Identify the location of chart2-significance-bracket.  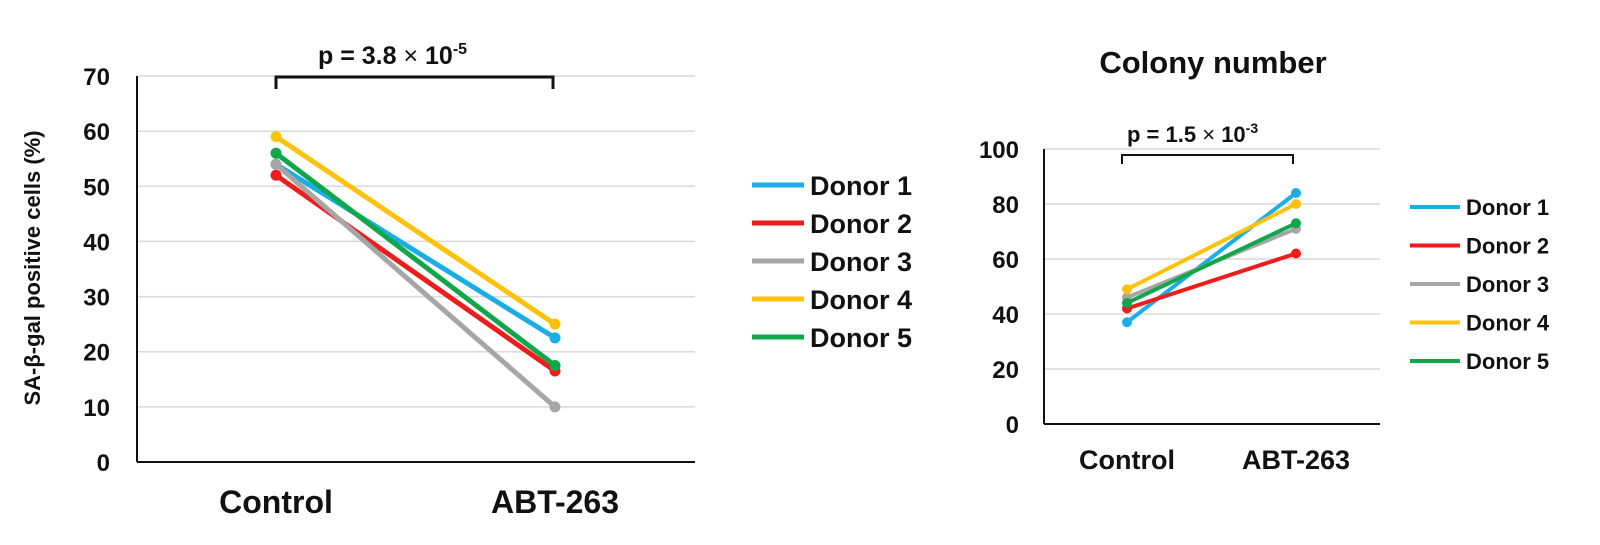
(1207, 159).